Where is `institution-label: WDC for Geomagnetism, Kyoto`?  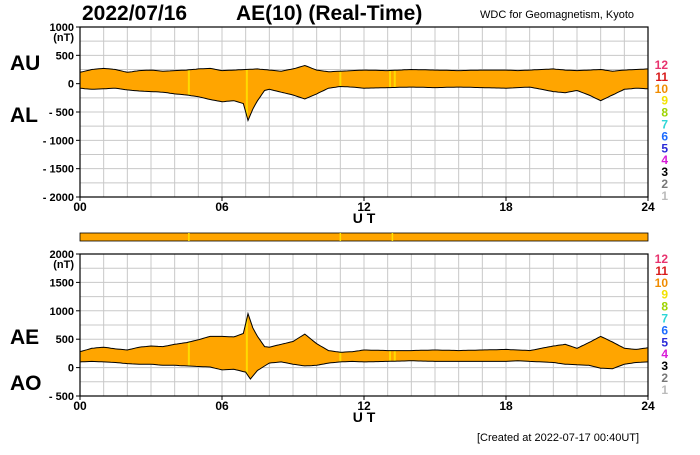
institution-label: WDC for Geomagnetism, Kyoto is located at coordinates (557, 15).